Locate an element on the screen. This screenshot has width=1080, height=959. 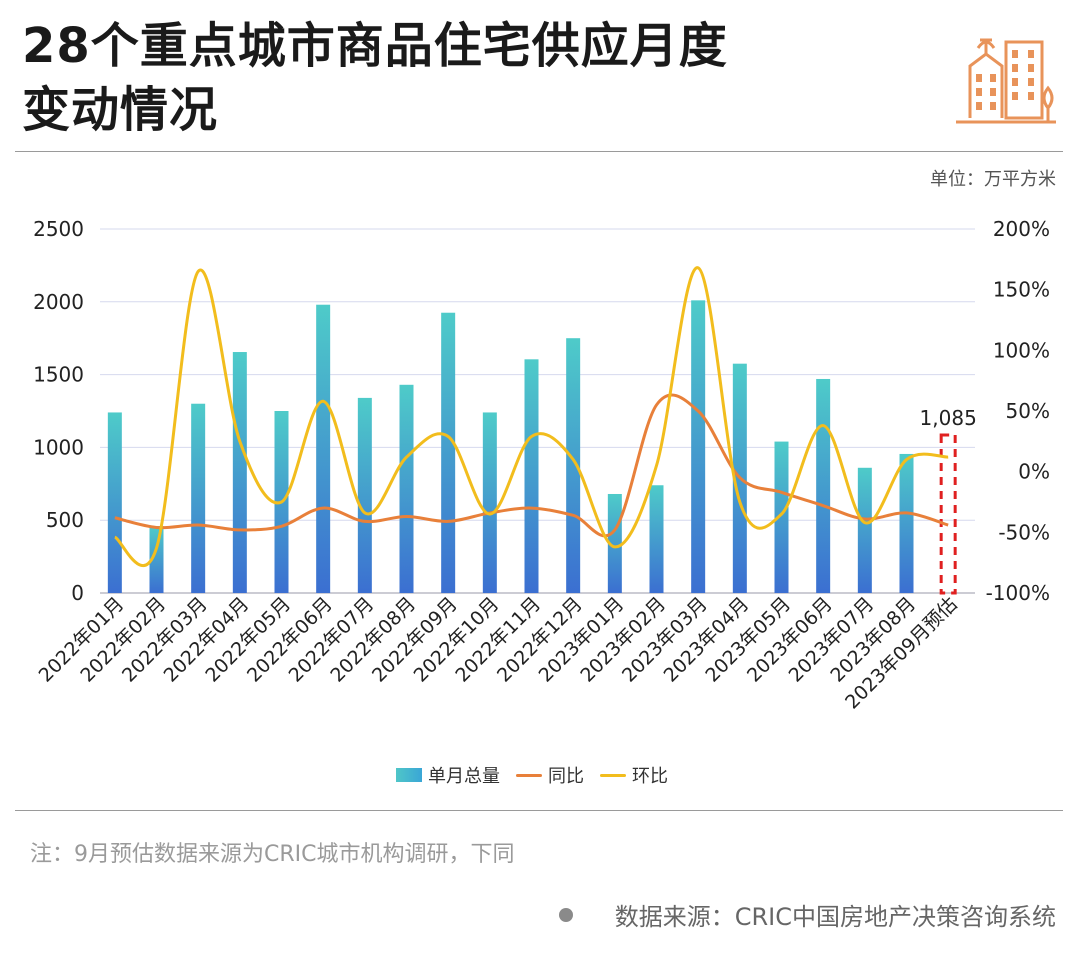
unit-label: 单位：万平方米 is located at coordinates (993, 179).